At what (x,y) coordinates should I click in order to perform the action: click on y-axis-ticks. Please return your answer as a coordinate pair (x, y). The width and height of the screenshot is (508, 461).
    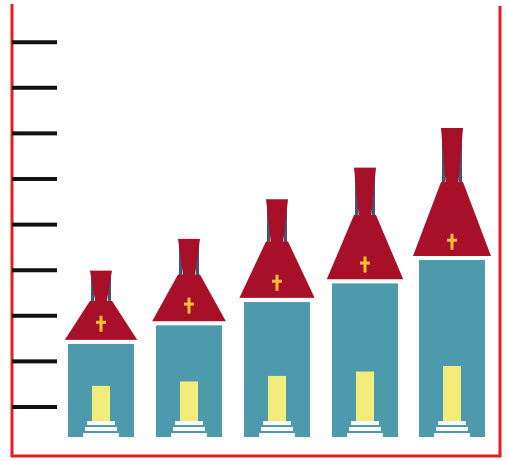
    Looking at the image, I should click on (34, 224).